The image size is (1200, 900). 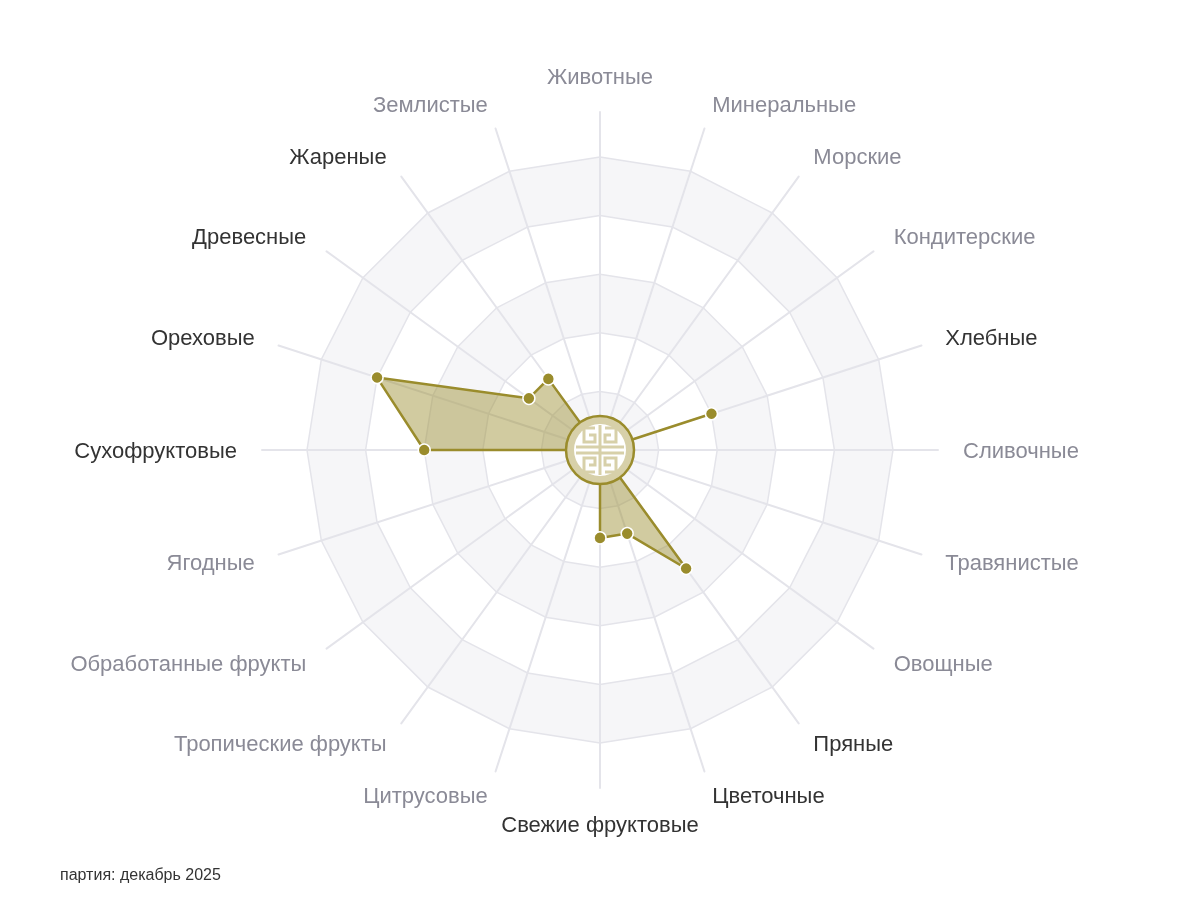 What do you see at coordinates (768, 795) in the screenshot?
I see `spoke-label: Цветочные` at bounding box center [768, 795].